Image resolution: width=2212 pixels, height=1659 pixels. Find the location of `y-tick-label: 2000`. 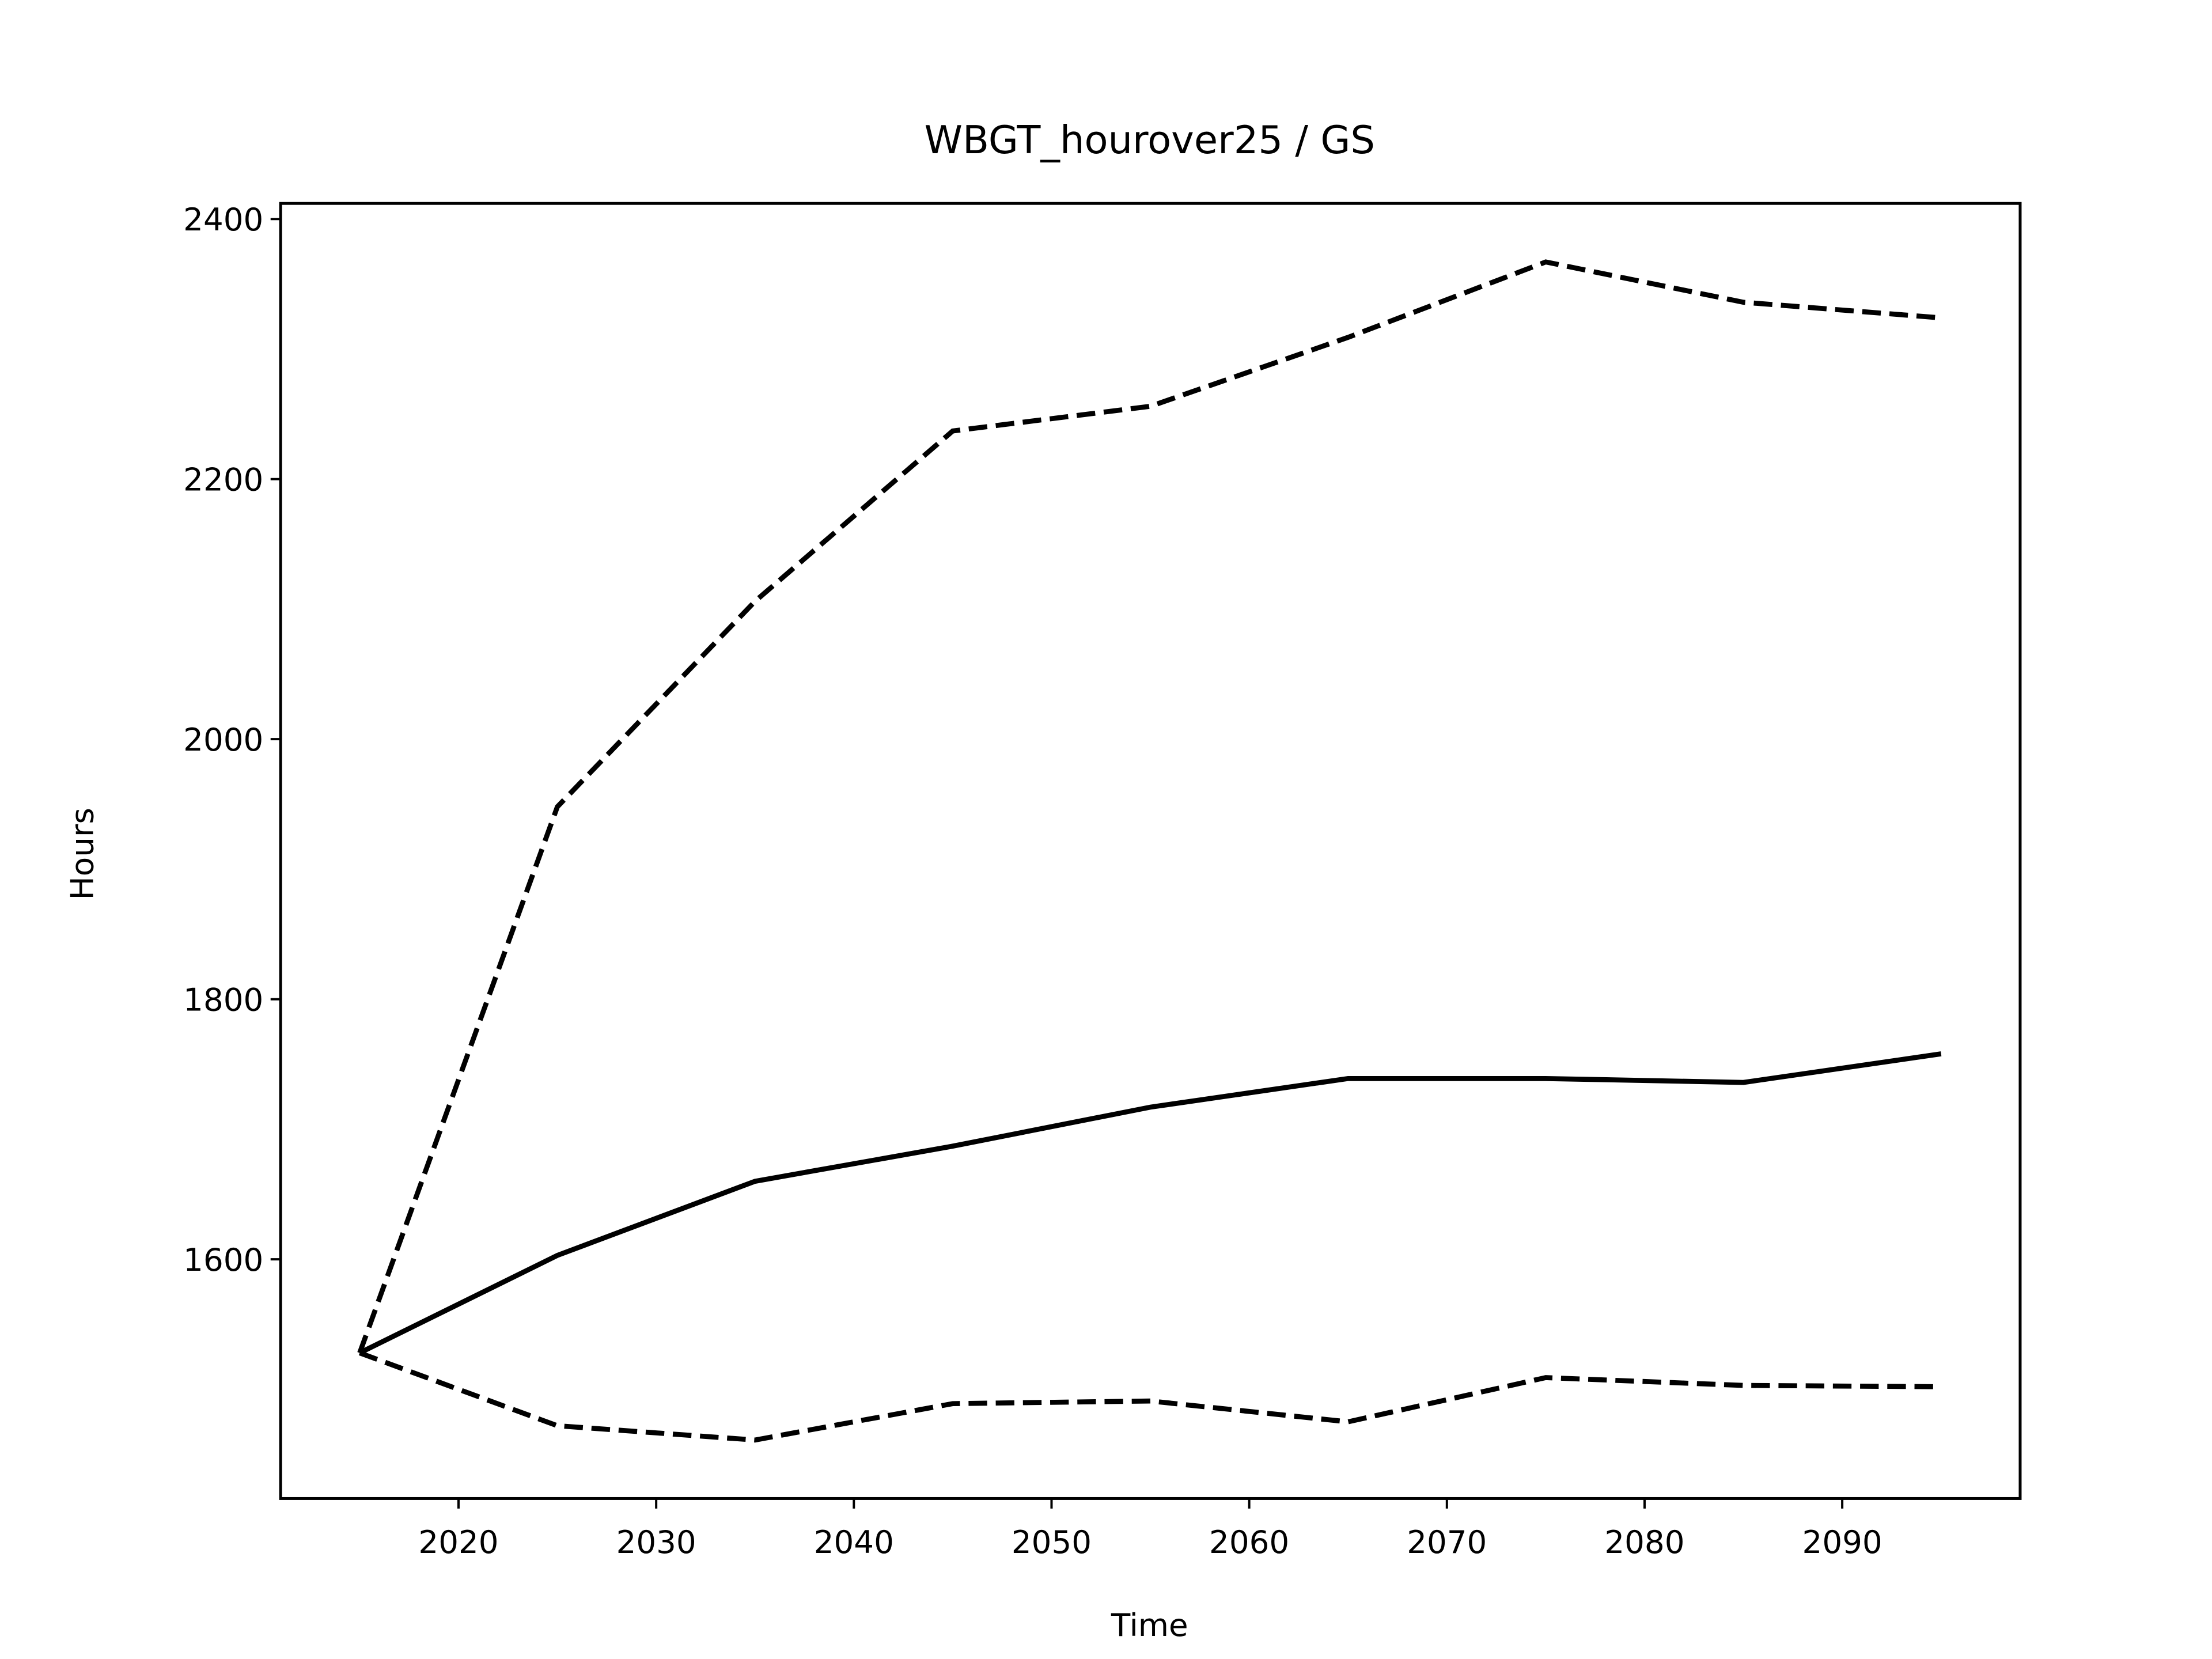

y-tick-label: 2000 is located at coordinates (223, 739).